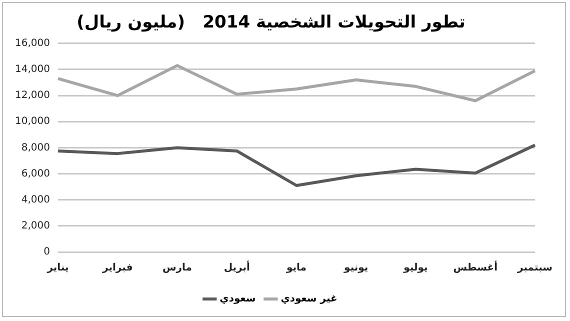  Describe the element at coordinates (35, 148) in the screenshot. I see `y-tick-label: 8,000` at that location.